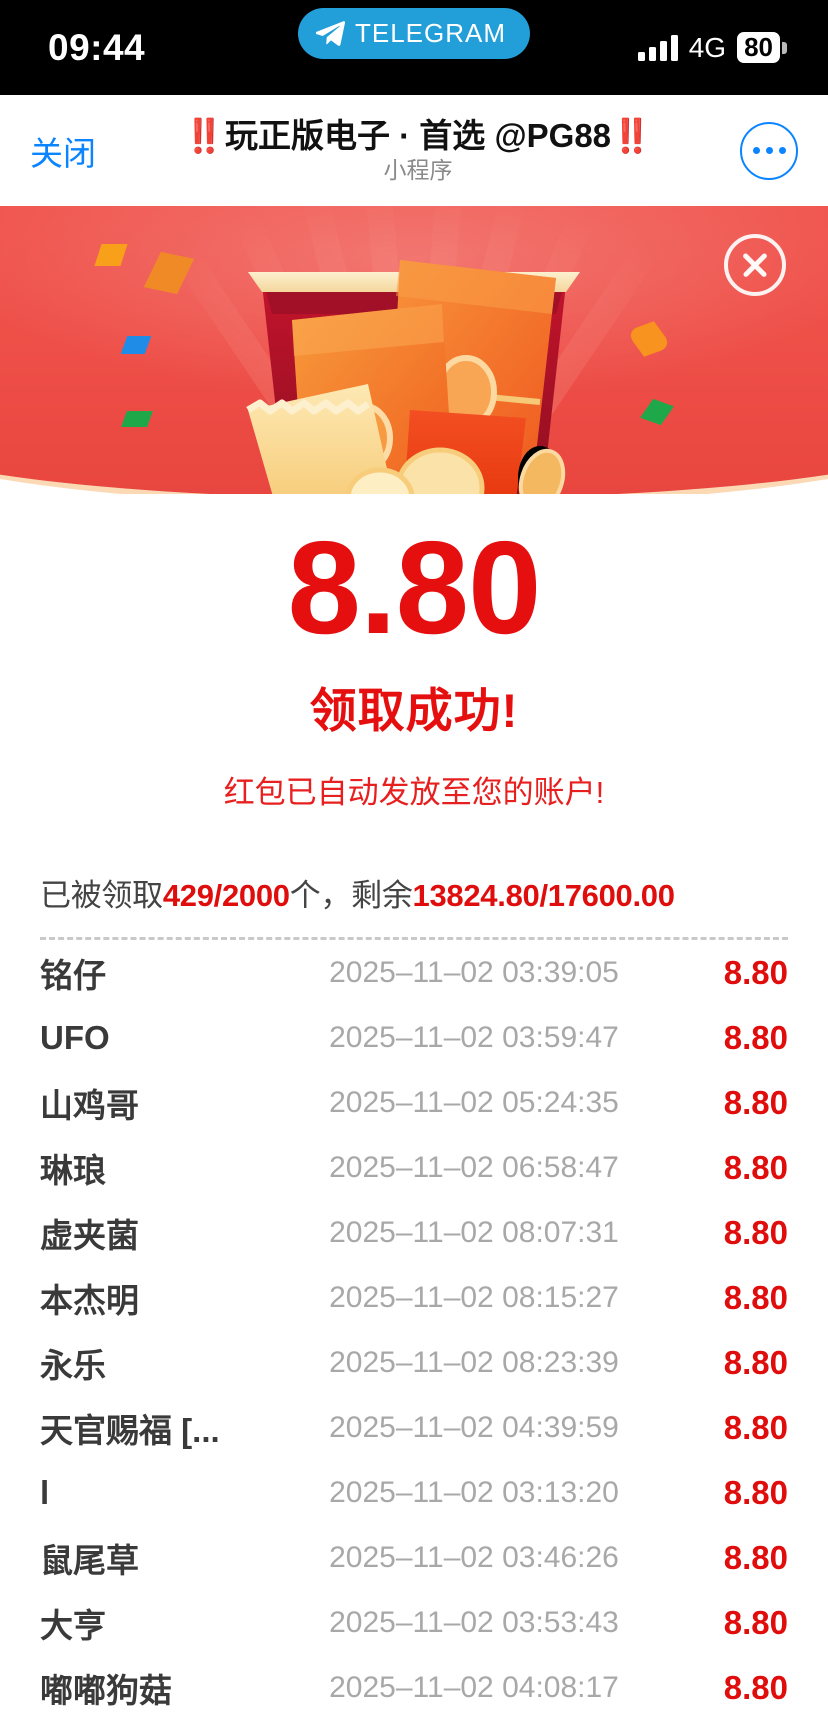 The height and width of the screenshot is (1720, 828). What do you see at coordinates (89, 1560) in the screenshot?
I see `record-name: 鼠尾草` at bounding box center [89, 1560].